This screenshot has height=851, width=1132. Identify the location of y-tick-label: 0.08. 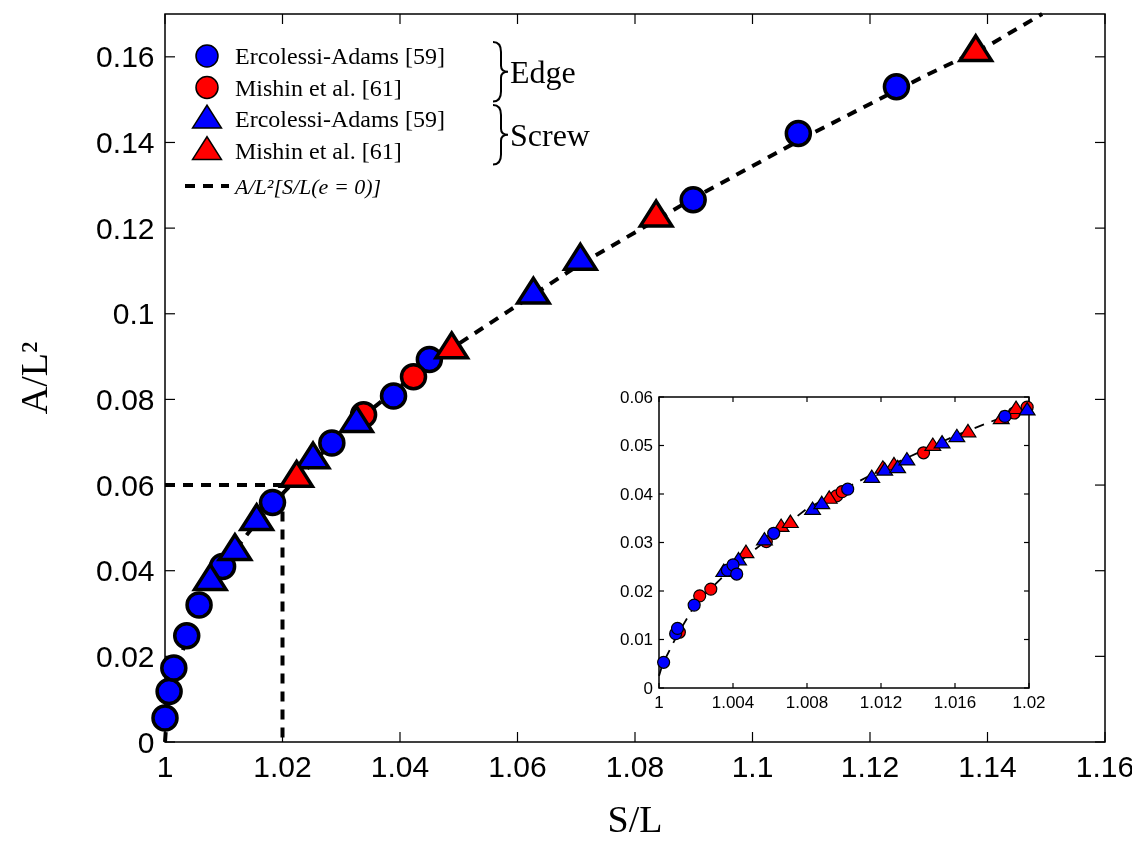
(125, 399).